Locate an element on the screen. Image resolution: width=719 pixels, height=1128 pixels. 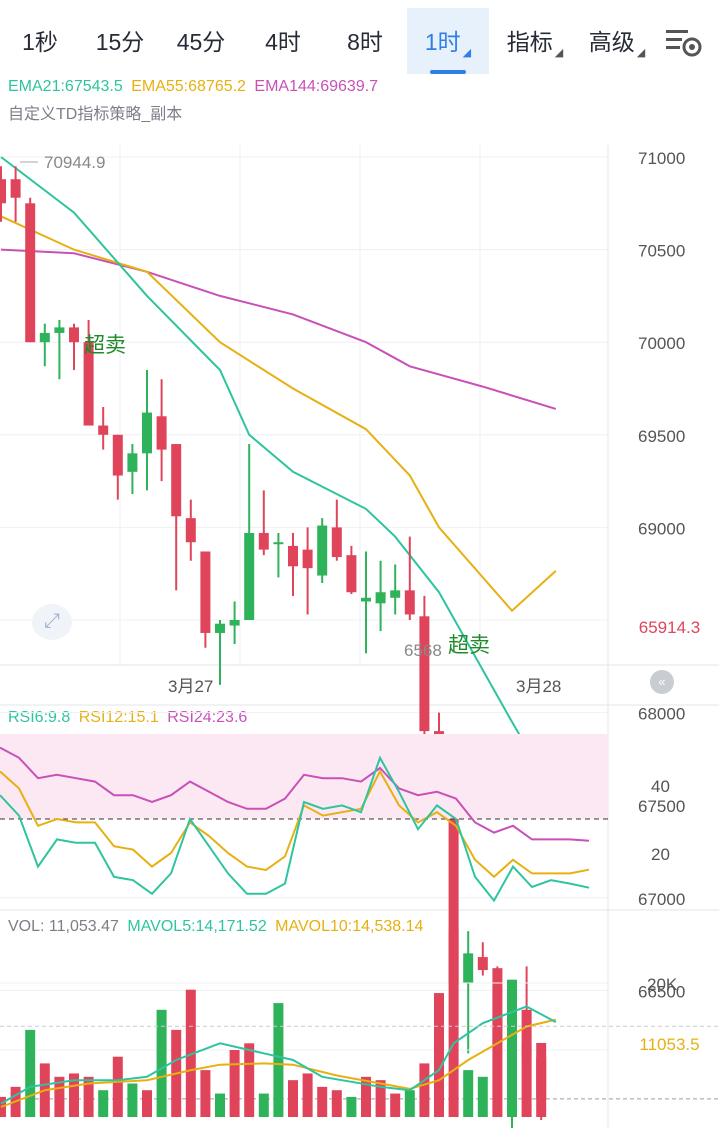
rsi6-line is located at coordinates (295, 829).